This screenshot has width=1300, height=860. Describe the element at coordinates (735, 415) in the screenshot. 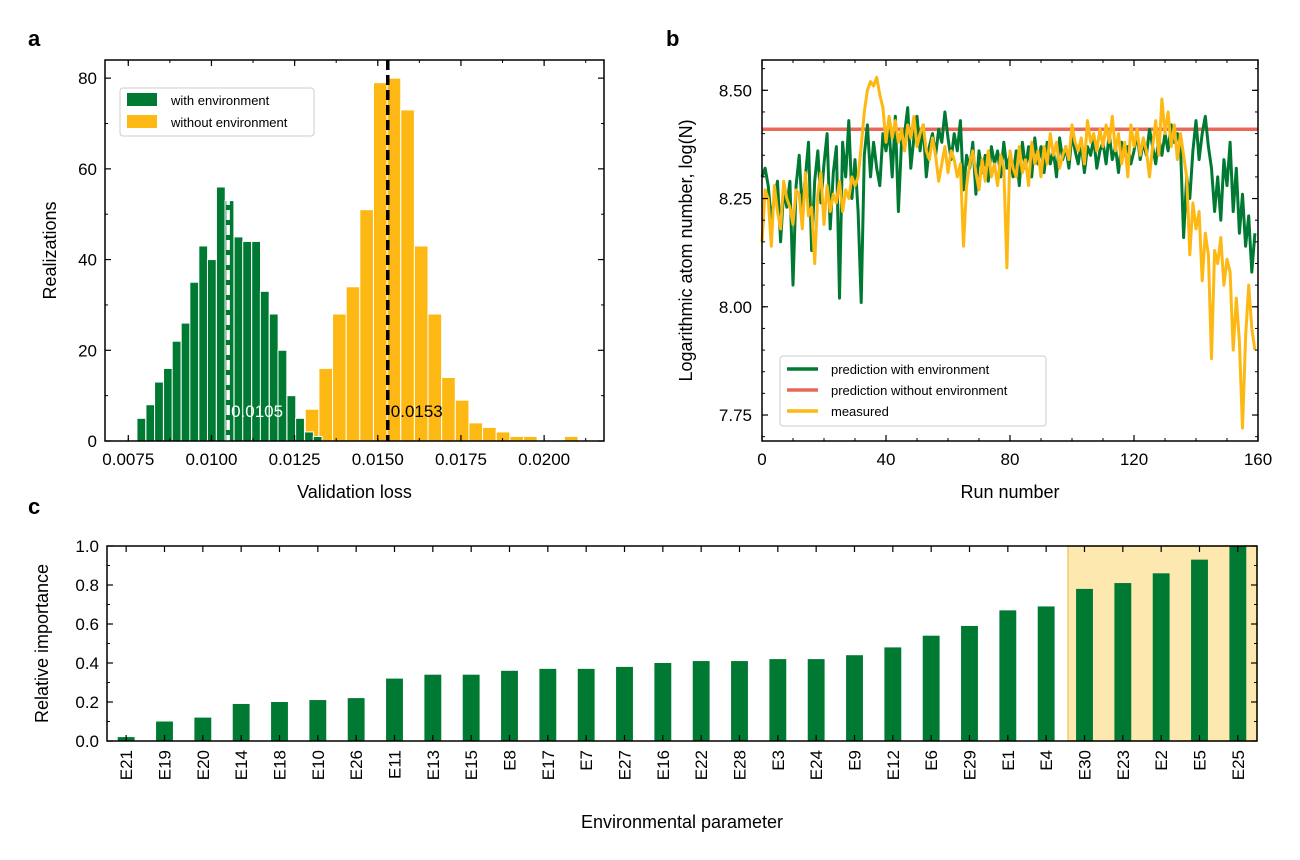

I see `y-tick-label: 7.75` at that location.